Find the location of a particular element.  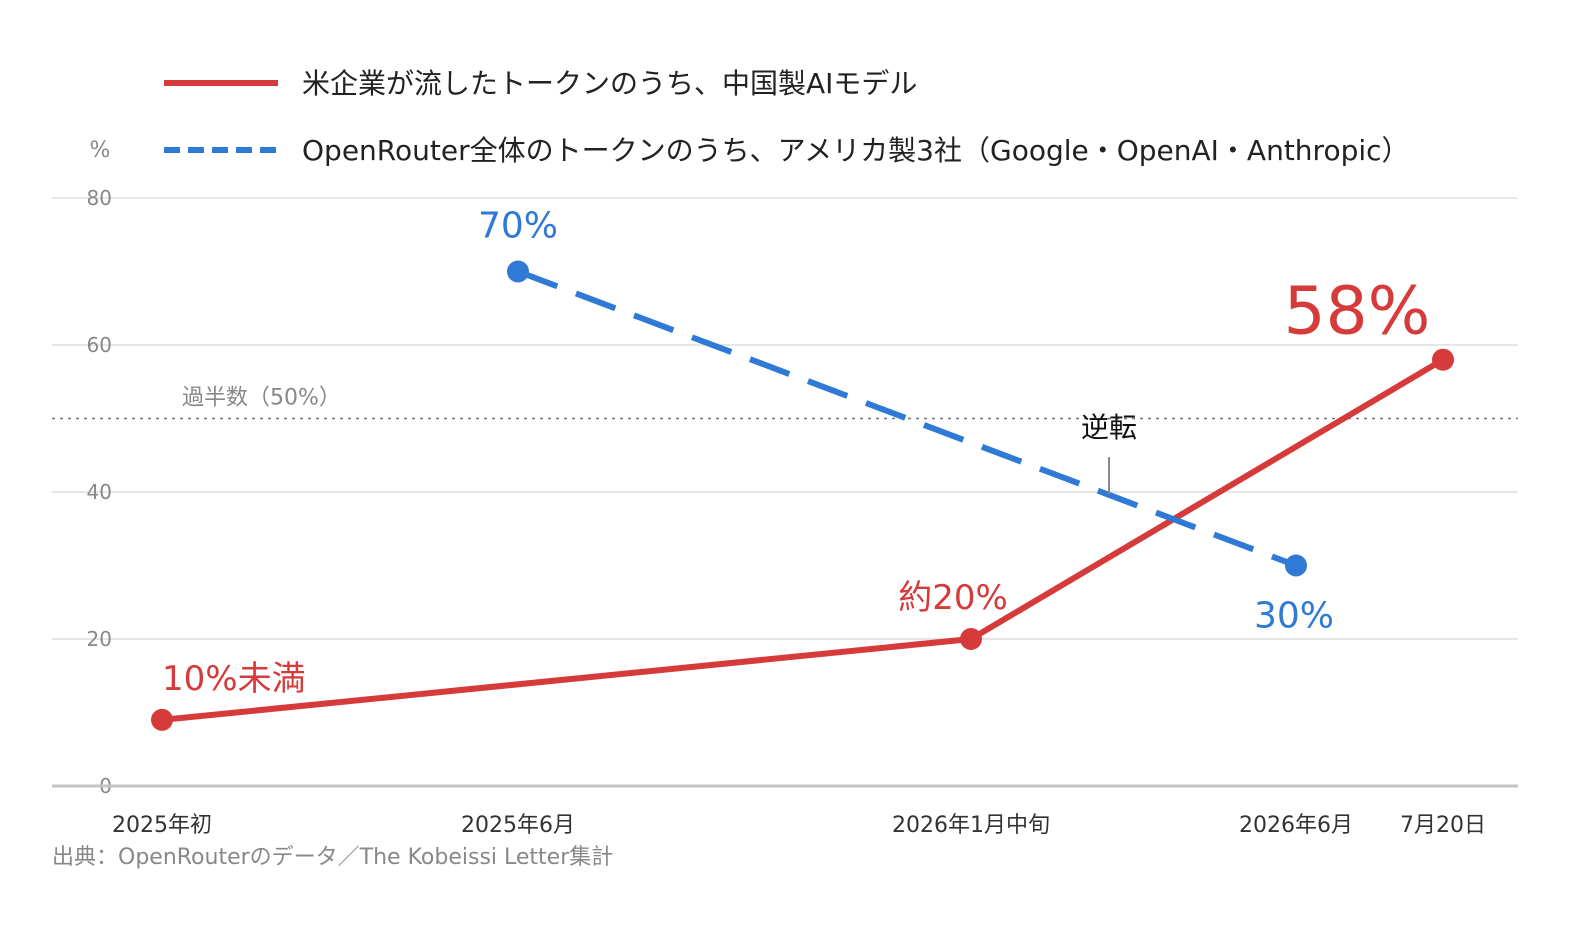

x-tick-label: 2026年6月 is located at coordinates (1296, 825).